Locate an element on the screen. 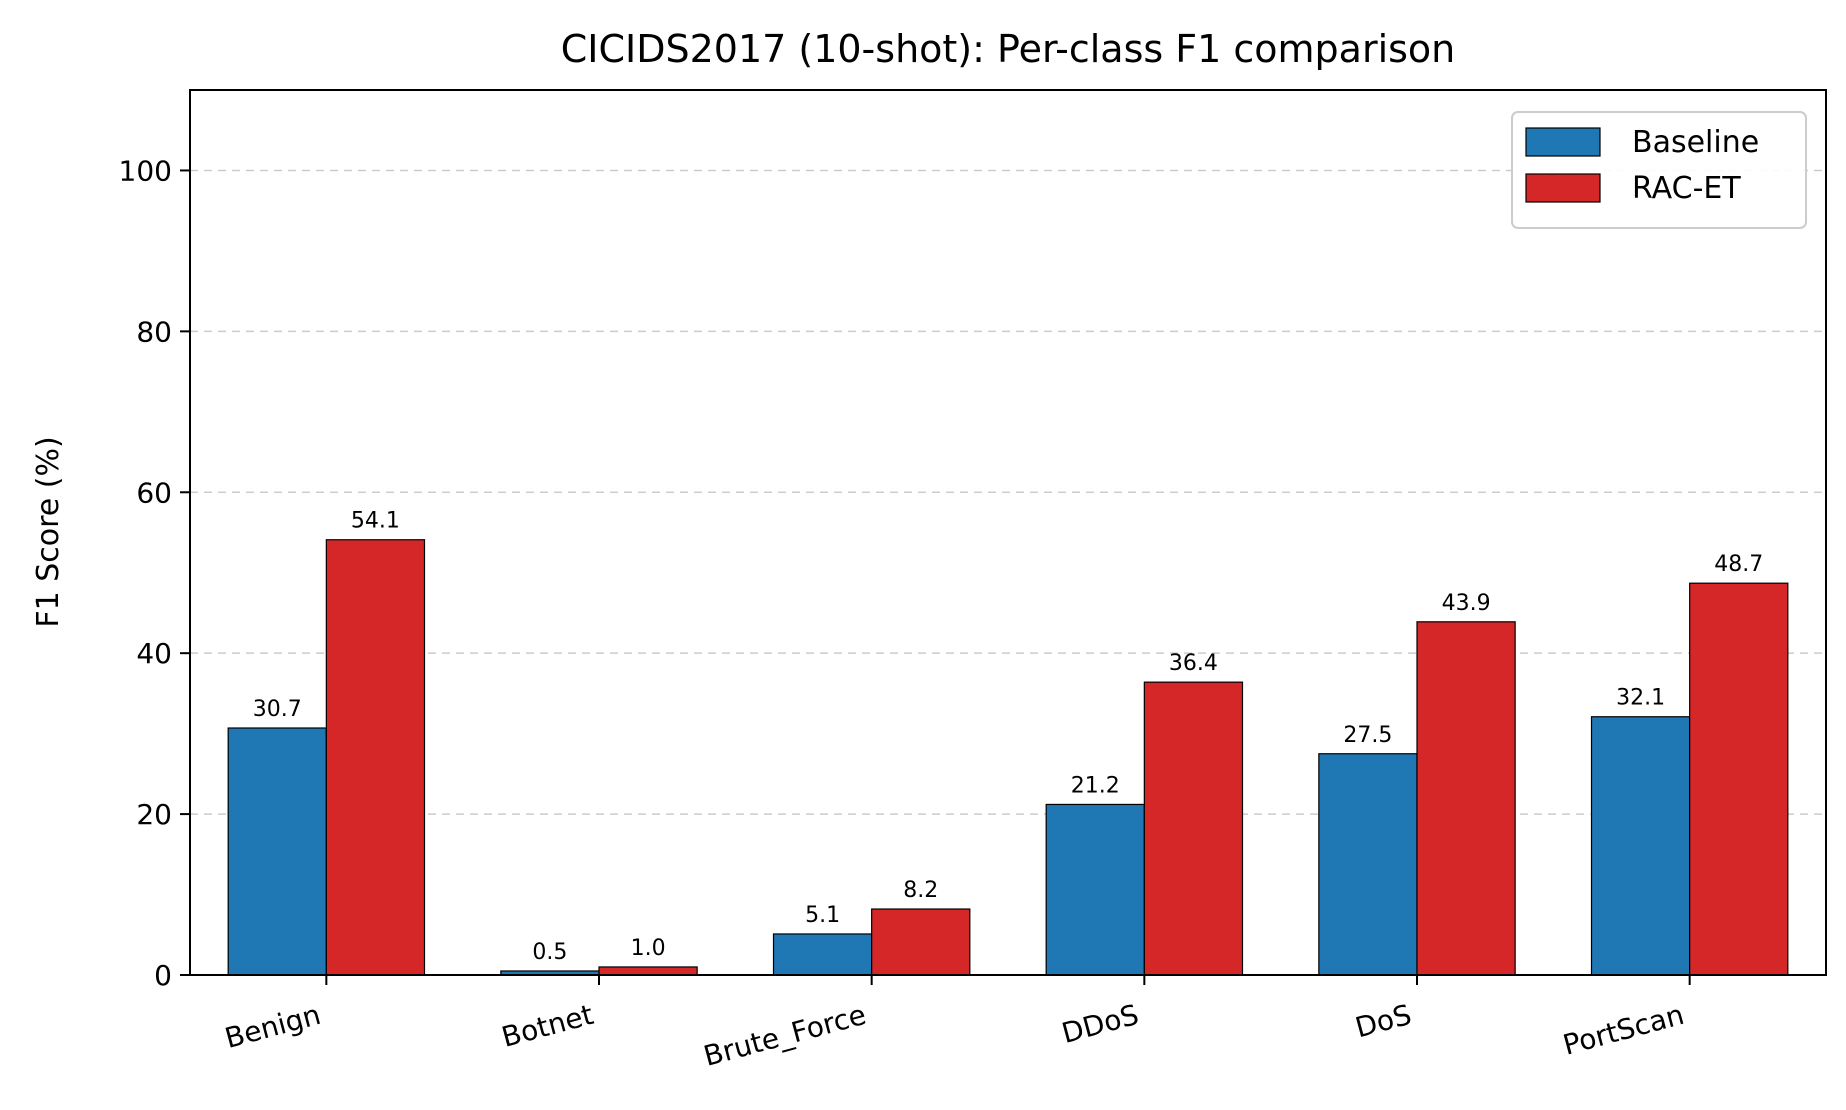  bar-value-label: 0.5 is located at coordinates (549, 952).